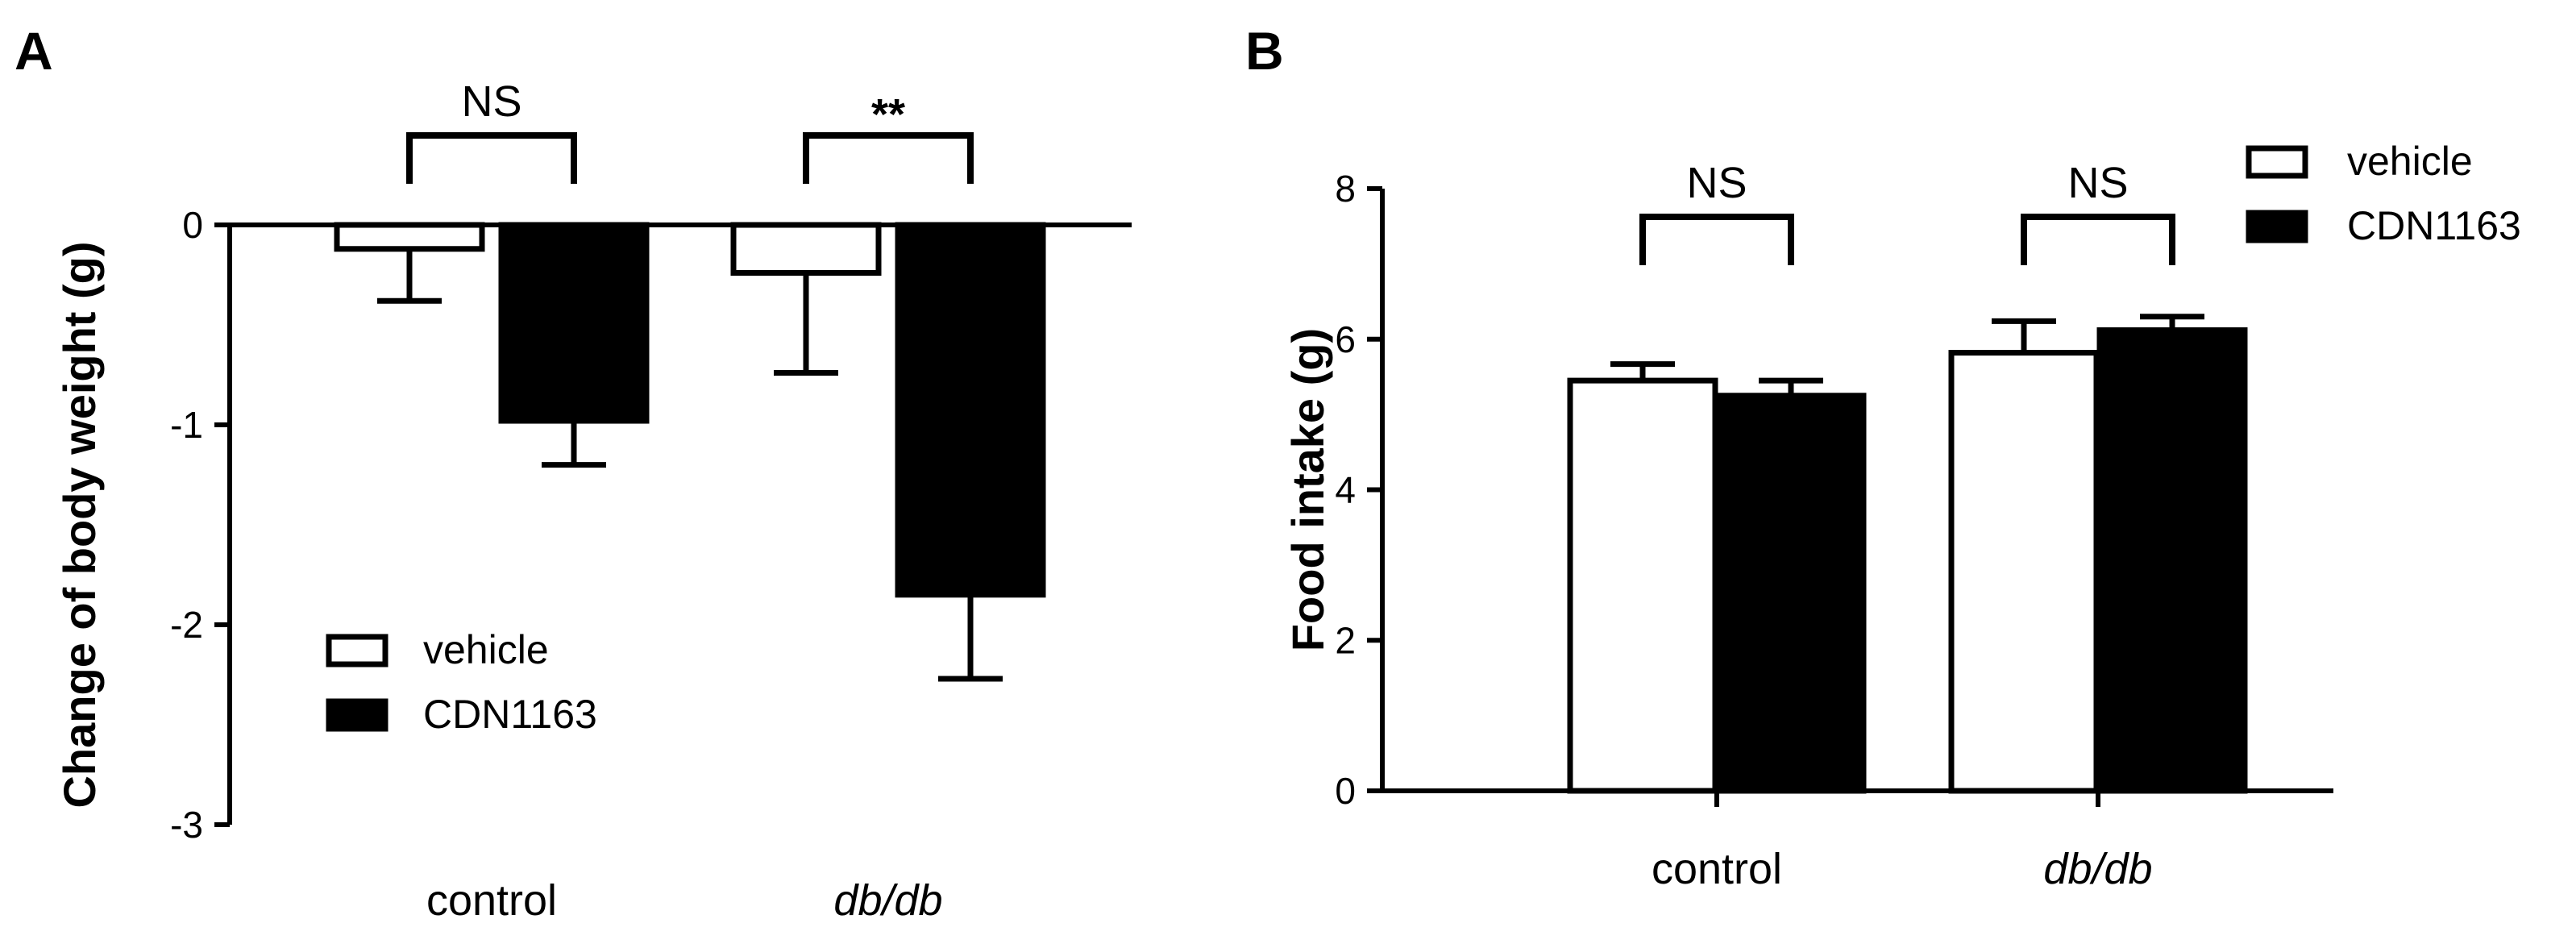 This screenshot has height=944, width=2576. Describe the element at coordinates (888, 114) in the screenshot. I see `significance-label: **` at that location.